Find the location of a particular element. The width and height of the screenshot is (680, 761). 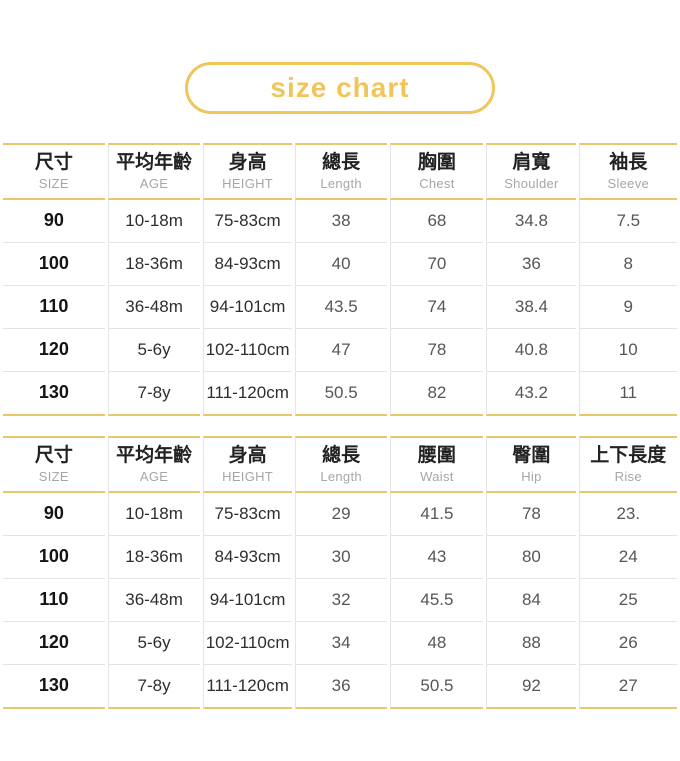

table-cell-waist: 48 is located at coordinates (436, 643).